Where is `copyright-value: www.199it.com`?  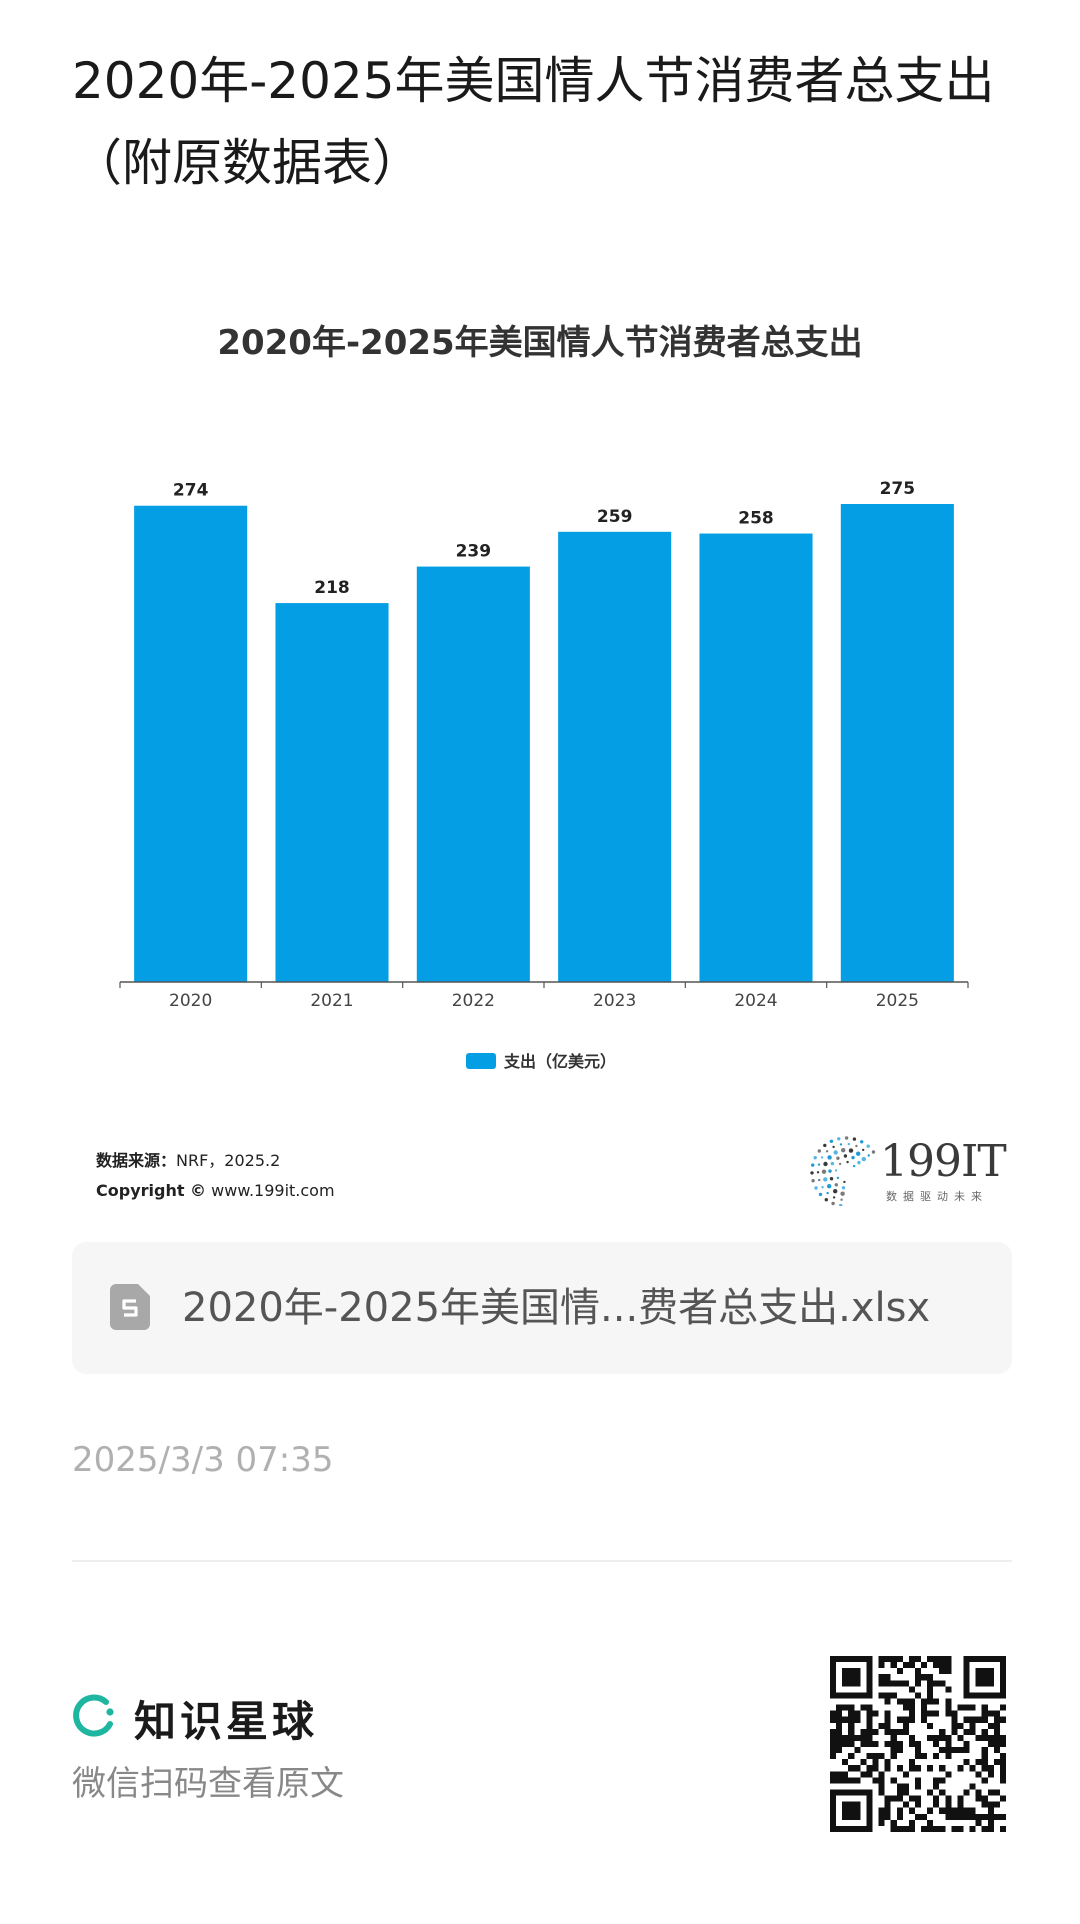 copyright-value: www.199it.com is located at coordinates (273, 1190).